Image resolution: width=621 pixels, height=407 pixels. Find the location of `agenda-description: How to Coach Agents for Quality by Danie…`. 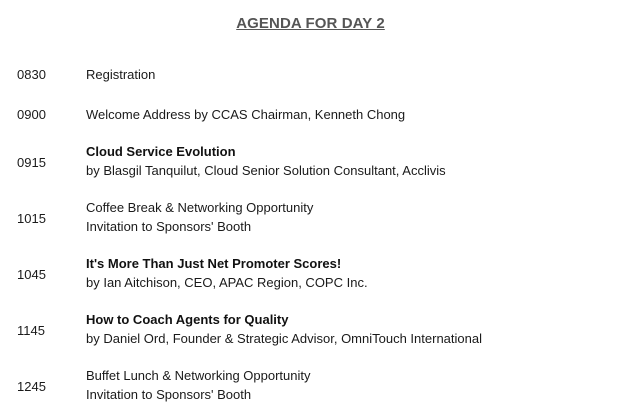

agenda-description: How to Coach Agents for Quality by Danie… is located at coordinates (284, 329).